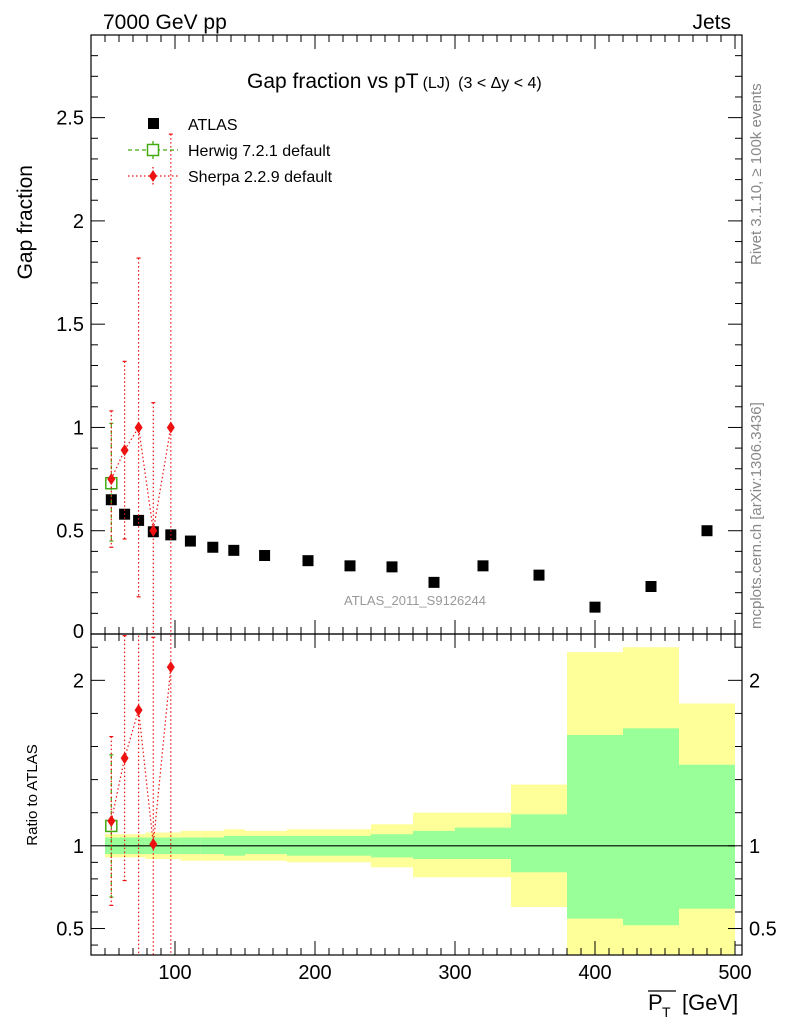 The width and height of the screenshot is (786, 1024). I want to click on bottom-ytick-label-left-0: 0.5, so click(70, 930).